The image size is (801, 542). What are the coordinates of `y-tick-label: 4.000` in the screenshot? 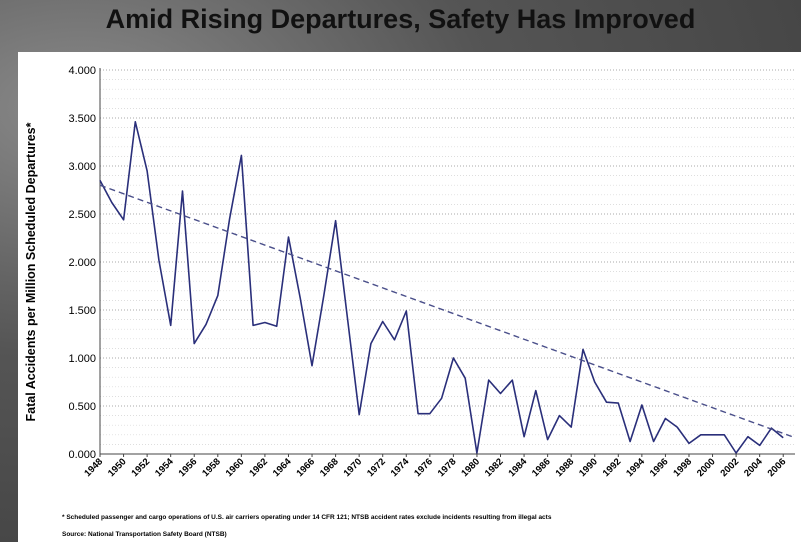 It's located at (82, 71).